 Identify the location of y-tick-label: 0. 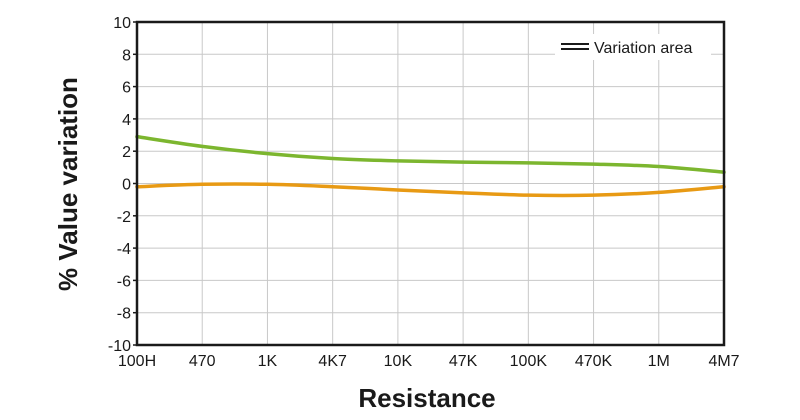
(126, 185).